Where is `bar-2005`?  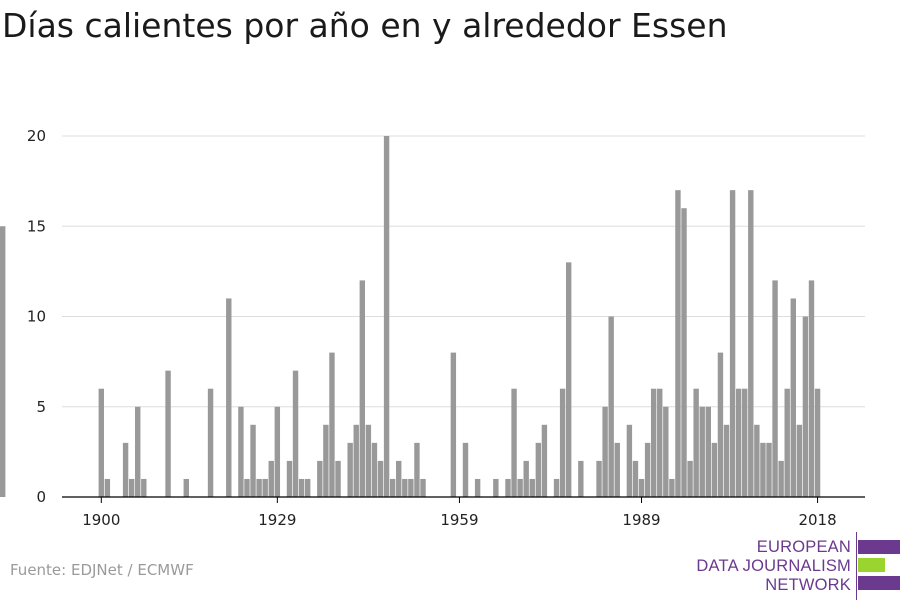 bar-2005 is located at coordinates (738, 442).